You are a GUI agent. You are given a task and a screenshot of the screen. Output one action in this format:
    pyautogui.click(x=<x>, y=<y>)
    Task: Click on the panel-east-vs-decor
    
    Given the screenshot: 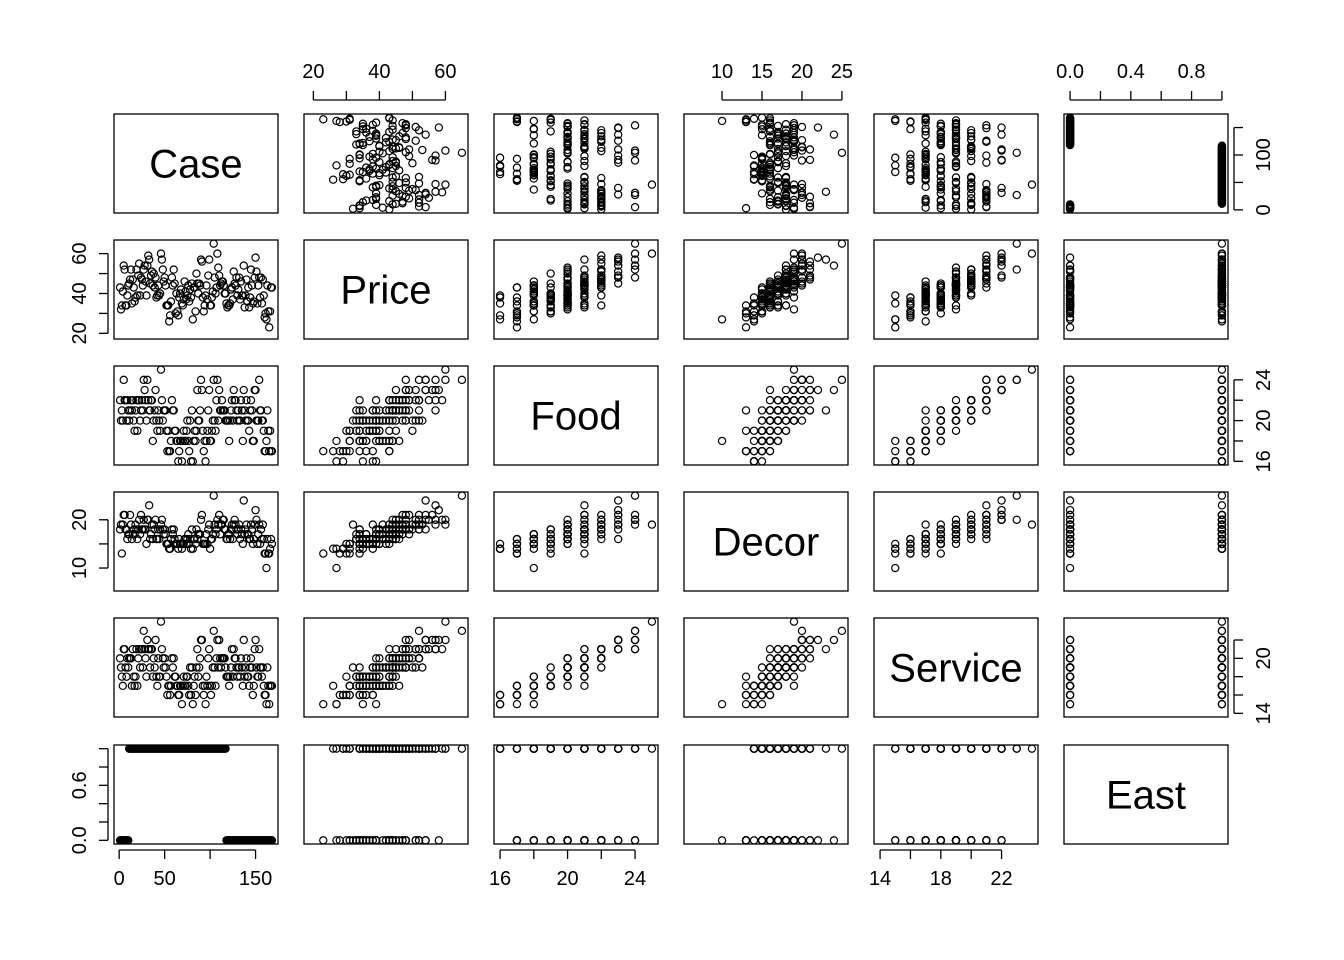 What is the action you would take?
    pyautogui.click(x=766, y=794)
    